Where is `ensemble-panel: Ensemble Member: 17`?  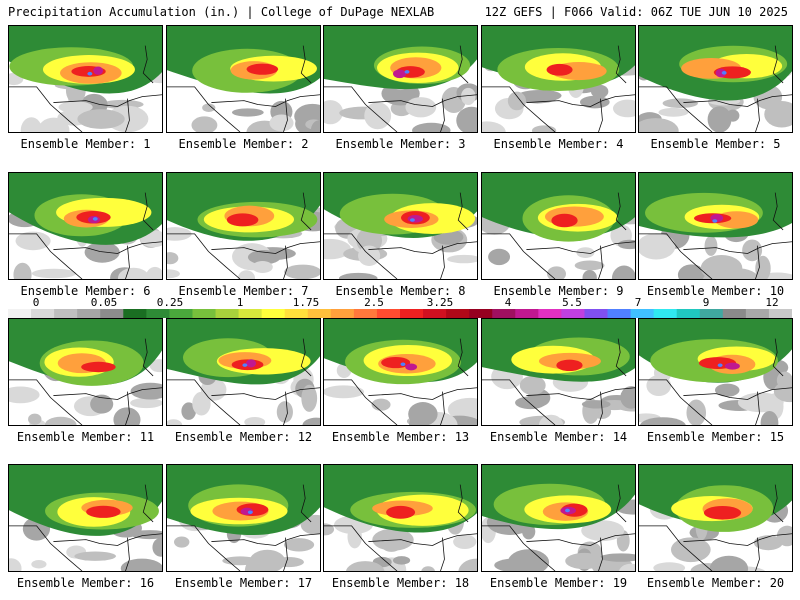 ensemble-panel: Ensemble Member: 17 is located at coordinates (243, 528).